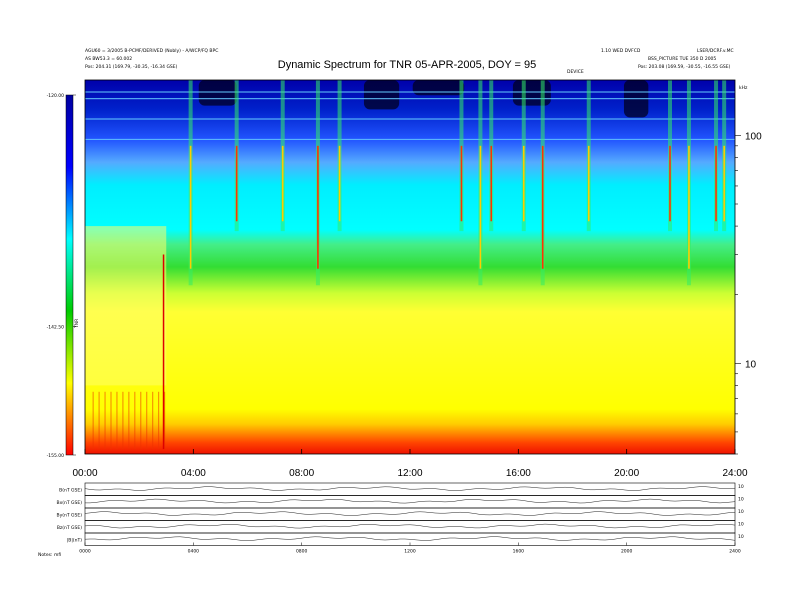 This screenshot has width=792, height=612. Describe the element at coordinates (518, 473) in the screenshot. I see `x-tick-label: 16:00` at that location.